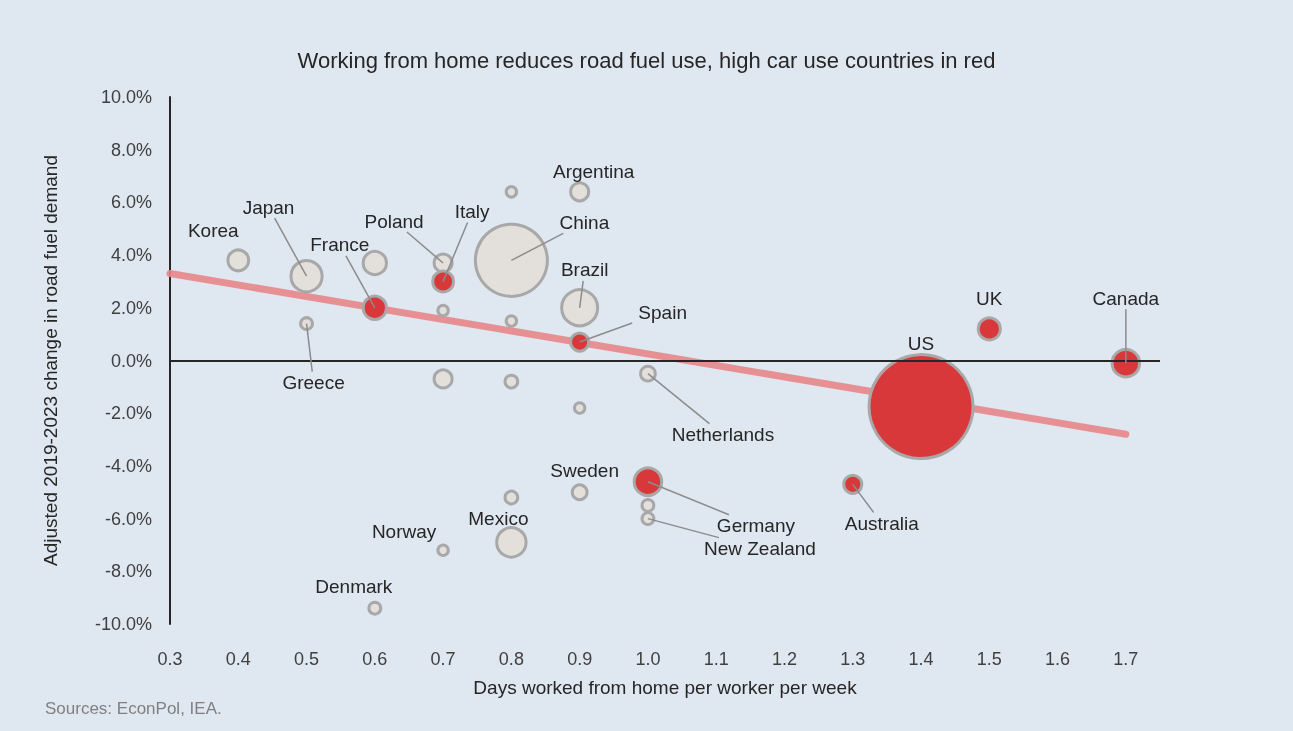 The image size is (1293, 731). What do you see at coordinates (340, 245) in the screenshot?
I see `annotation: France` at bounding box center [340, 245].